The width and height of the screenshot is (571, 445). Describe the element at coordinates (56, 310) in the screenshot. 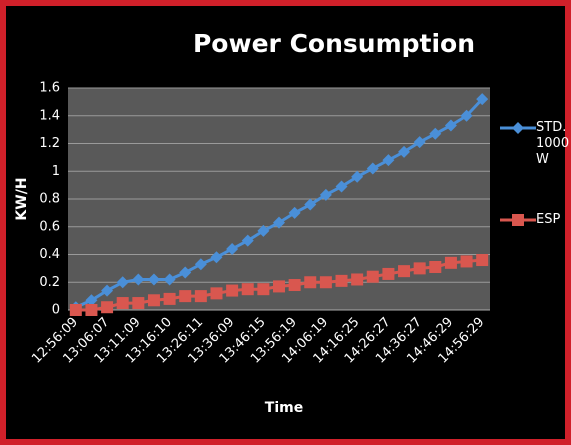

I see `y-tick-label: 0` at that location.